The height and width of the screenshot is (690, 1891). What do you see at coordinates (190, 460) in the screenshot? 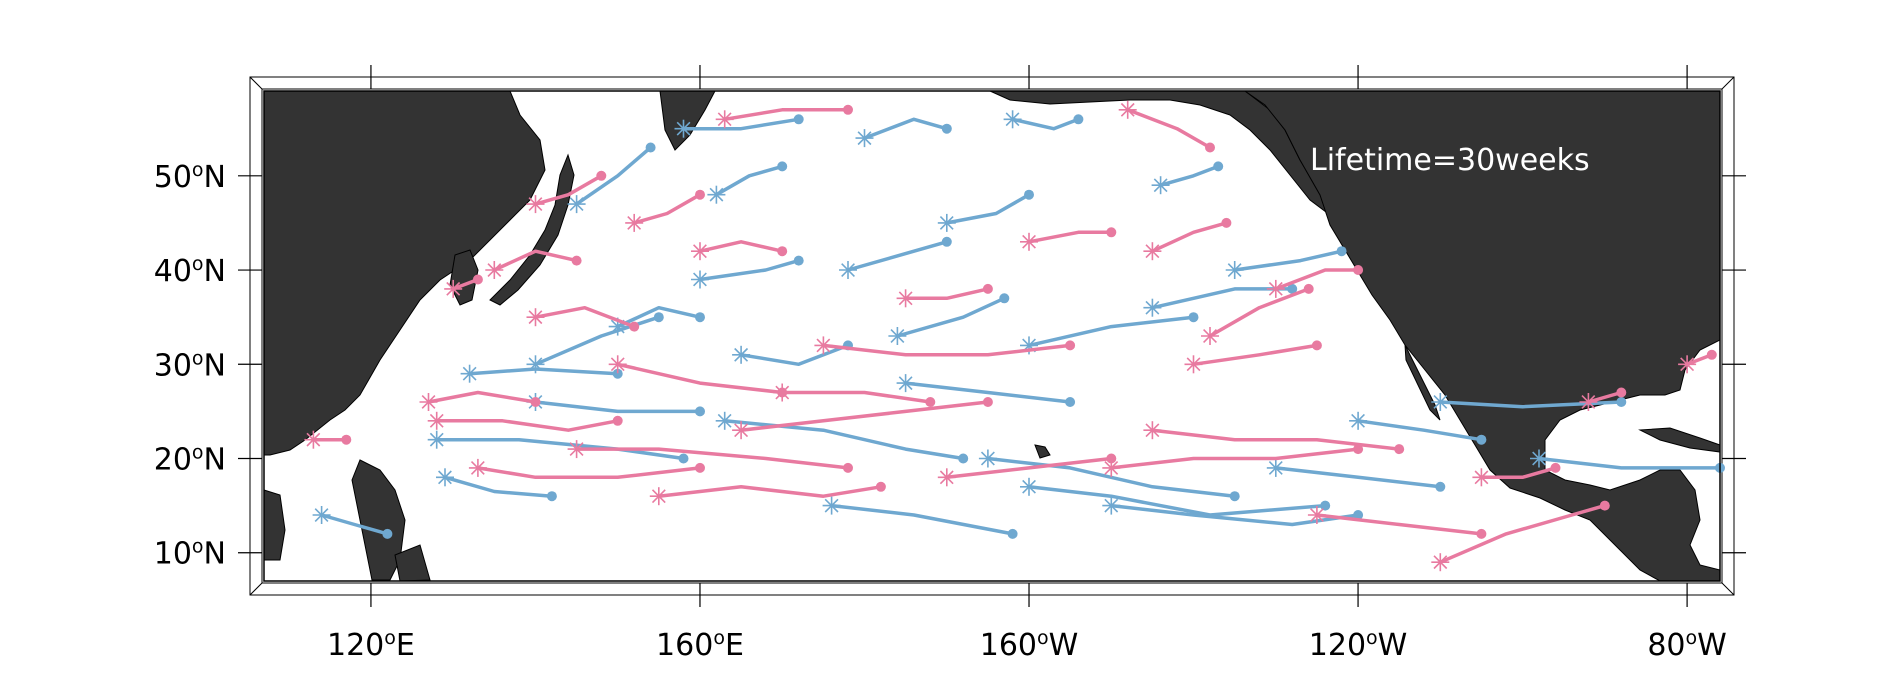
I see `lat-tick-label: 20oN` at bounding box center [190, 460].